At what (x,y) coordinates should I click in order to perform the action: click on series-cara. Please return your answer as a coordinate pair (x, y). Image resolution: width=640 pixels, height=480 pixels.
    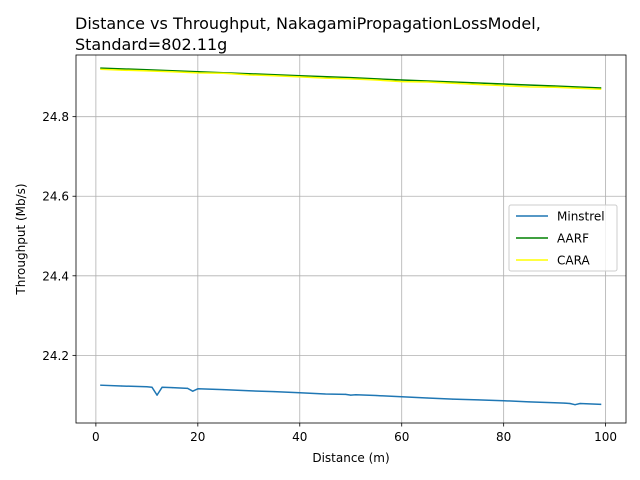
    Looking at the image, I should click on (351, 79).